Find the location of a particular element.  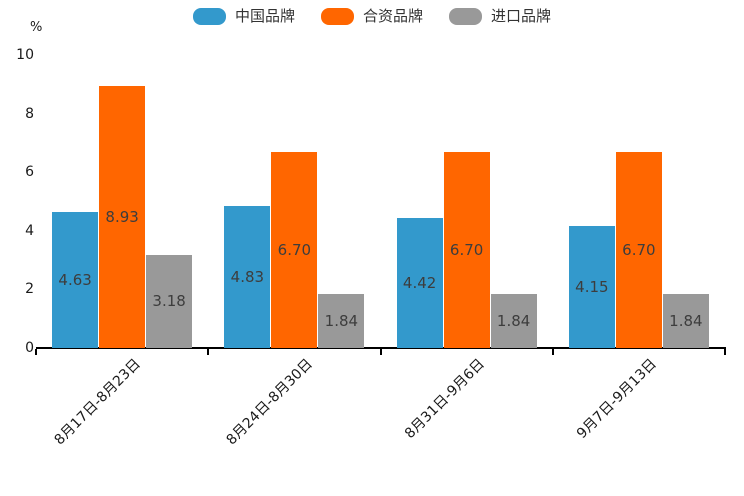

x-tick-label: 9月7日-9月13日 is located at coordinates (617, 399).